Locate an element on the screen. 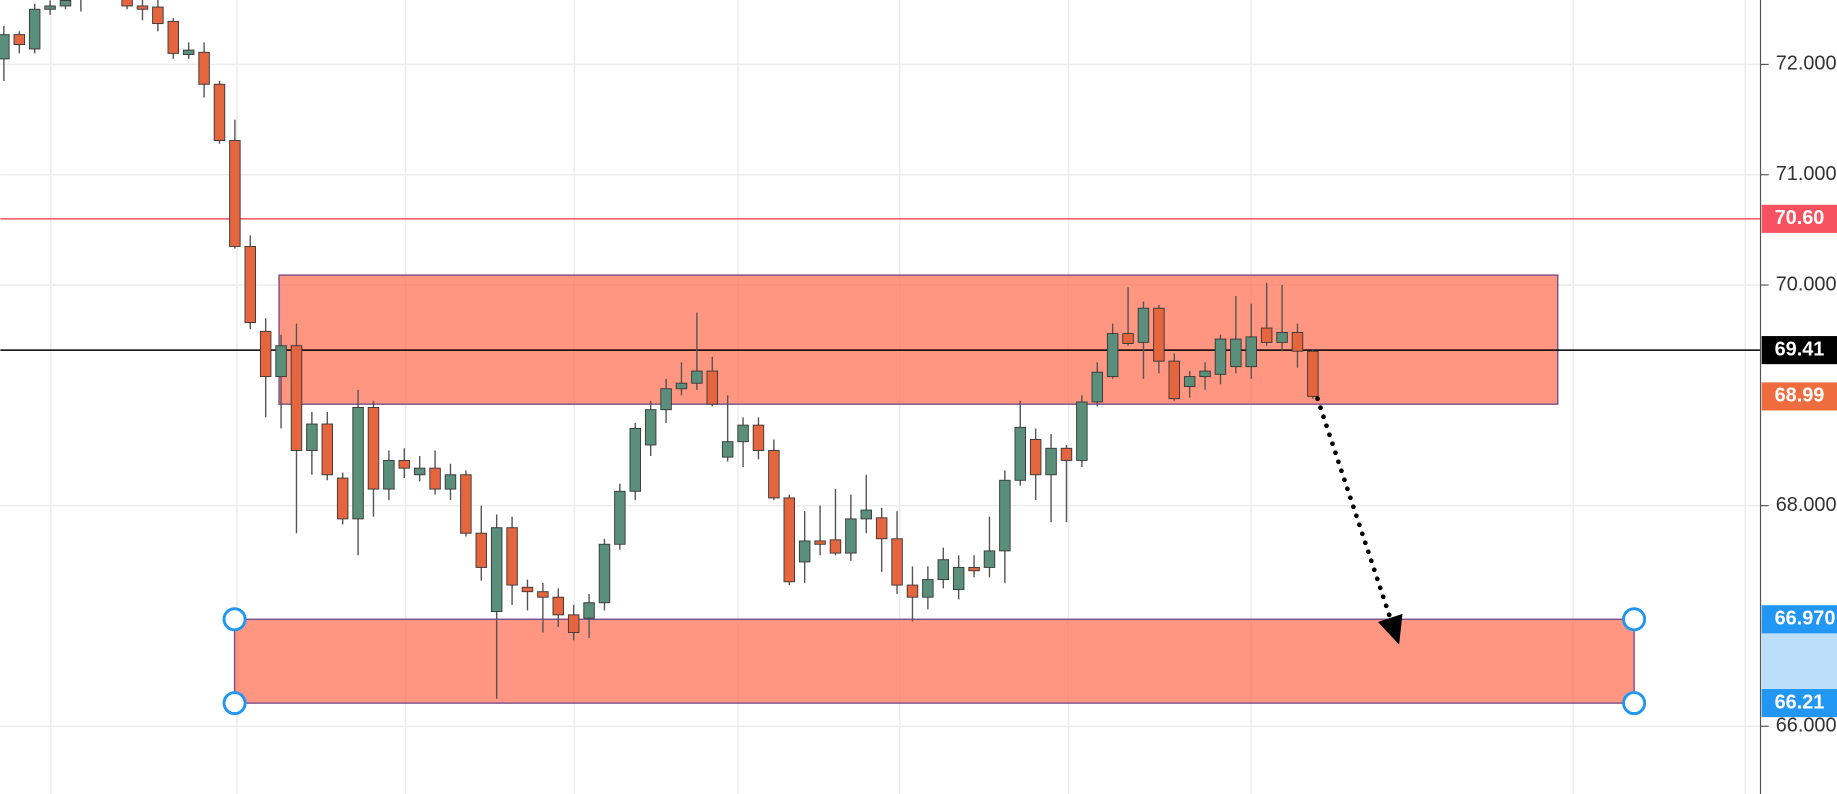  y-tick-label: 72.000 is located at coordinates (1806, 64).